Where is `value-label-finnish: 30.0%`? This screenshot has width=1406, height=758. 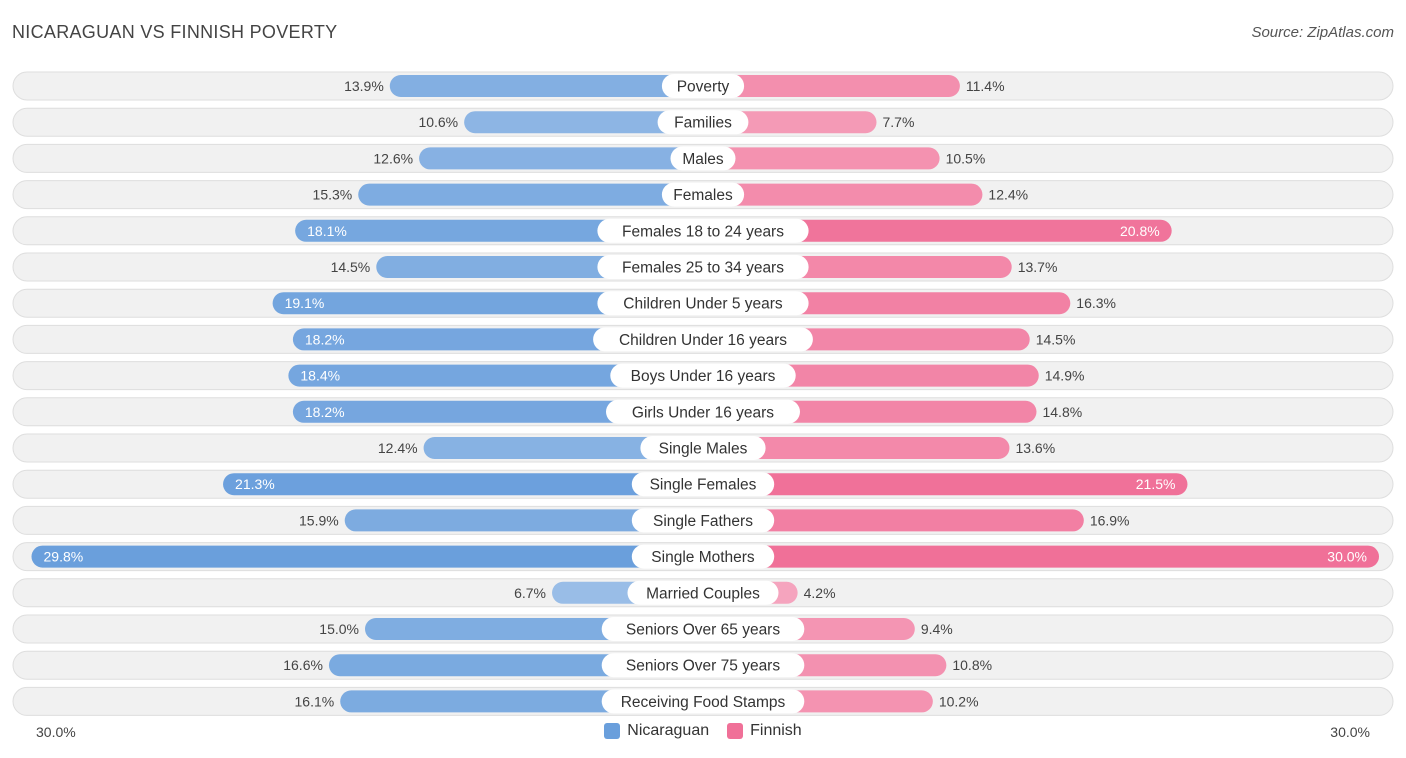 value-label-finnish: 30.0% is located at coordinates (1347, 557).